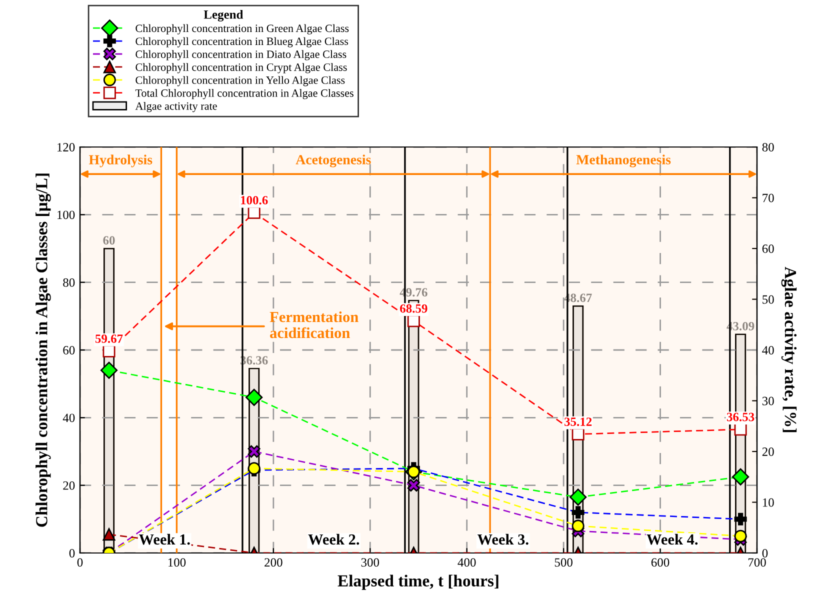 This screenshot has height=604, width=815. Describe the element at coordinates (109, 338) in the screenshot. I see `data-label: 59.67` at that location.